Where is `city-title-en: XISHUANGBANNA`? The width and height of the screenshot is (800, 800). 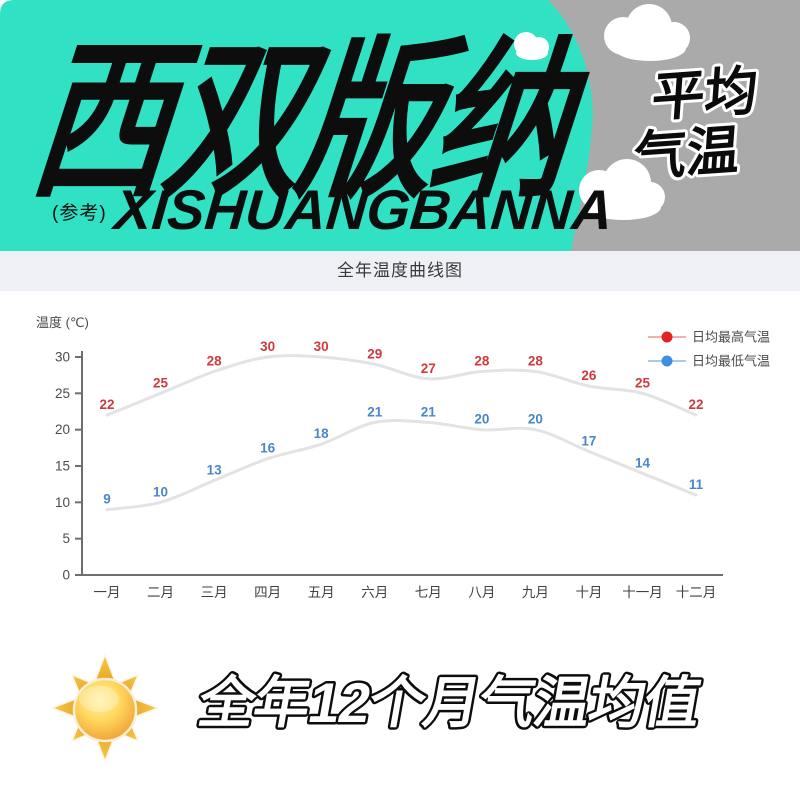
city-title-en: XISHUANGBANNA is located at coordinates (364, 209).